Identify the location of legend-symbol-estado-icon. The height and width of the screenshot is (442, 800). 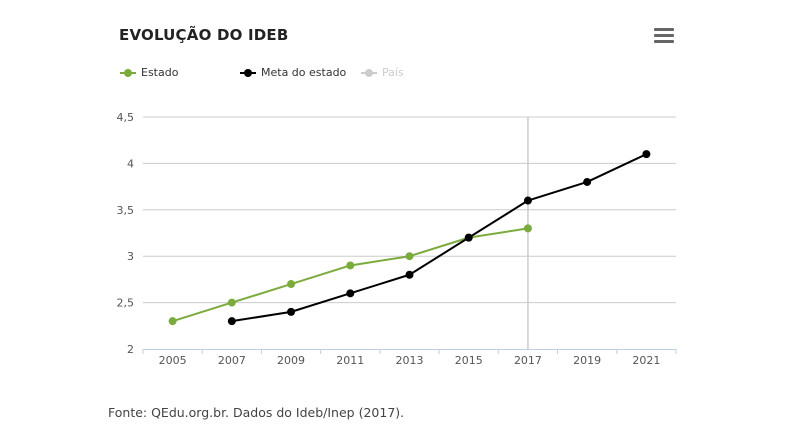
(128, 73).